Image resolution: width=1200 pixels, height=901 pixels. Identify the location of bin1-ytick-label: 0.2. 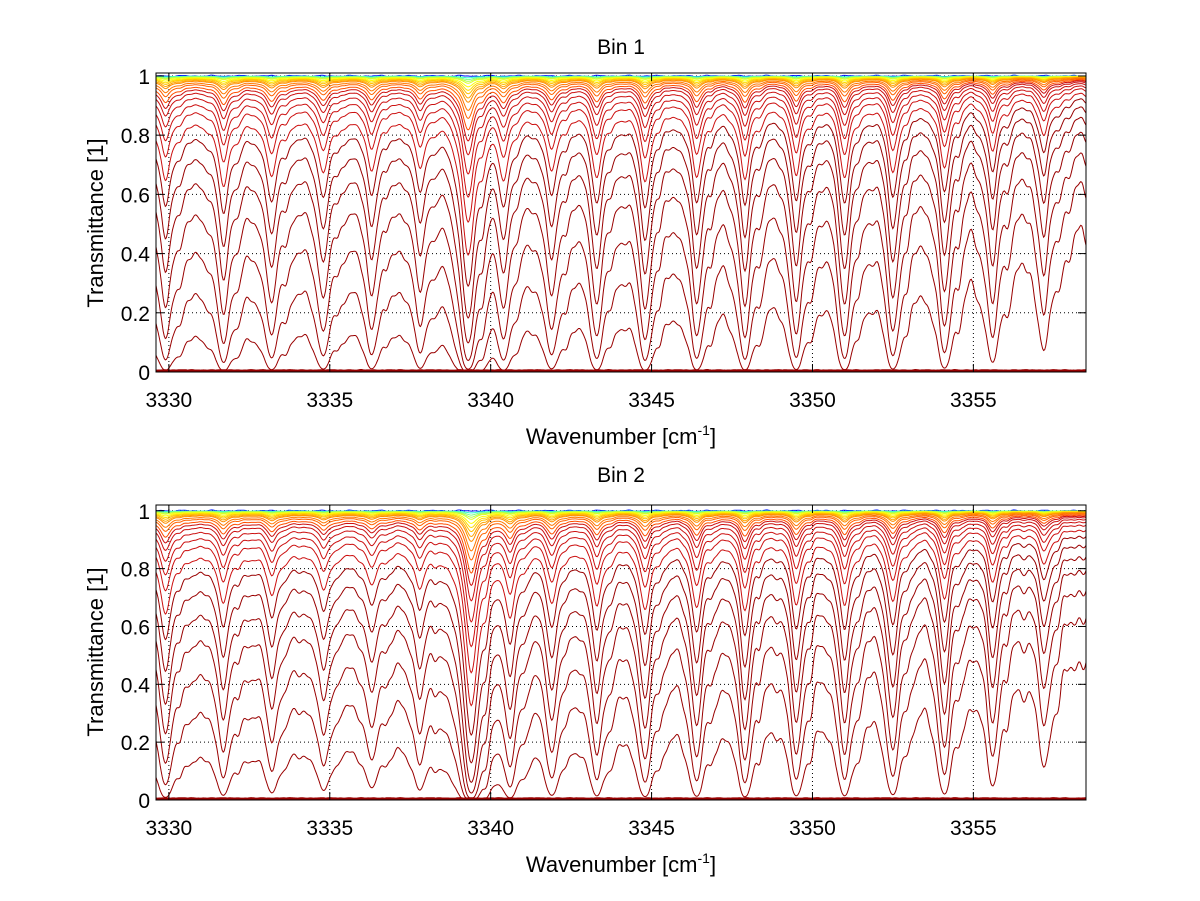
(135, 314).